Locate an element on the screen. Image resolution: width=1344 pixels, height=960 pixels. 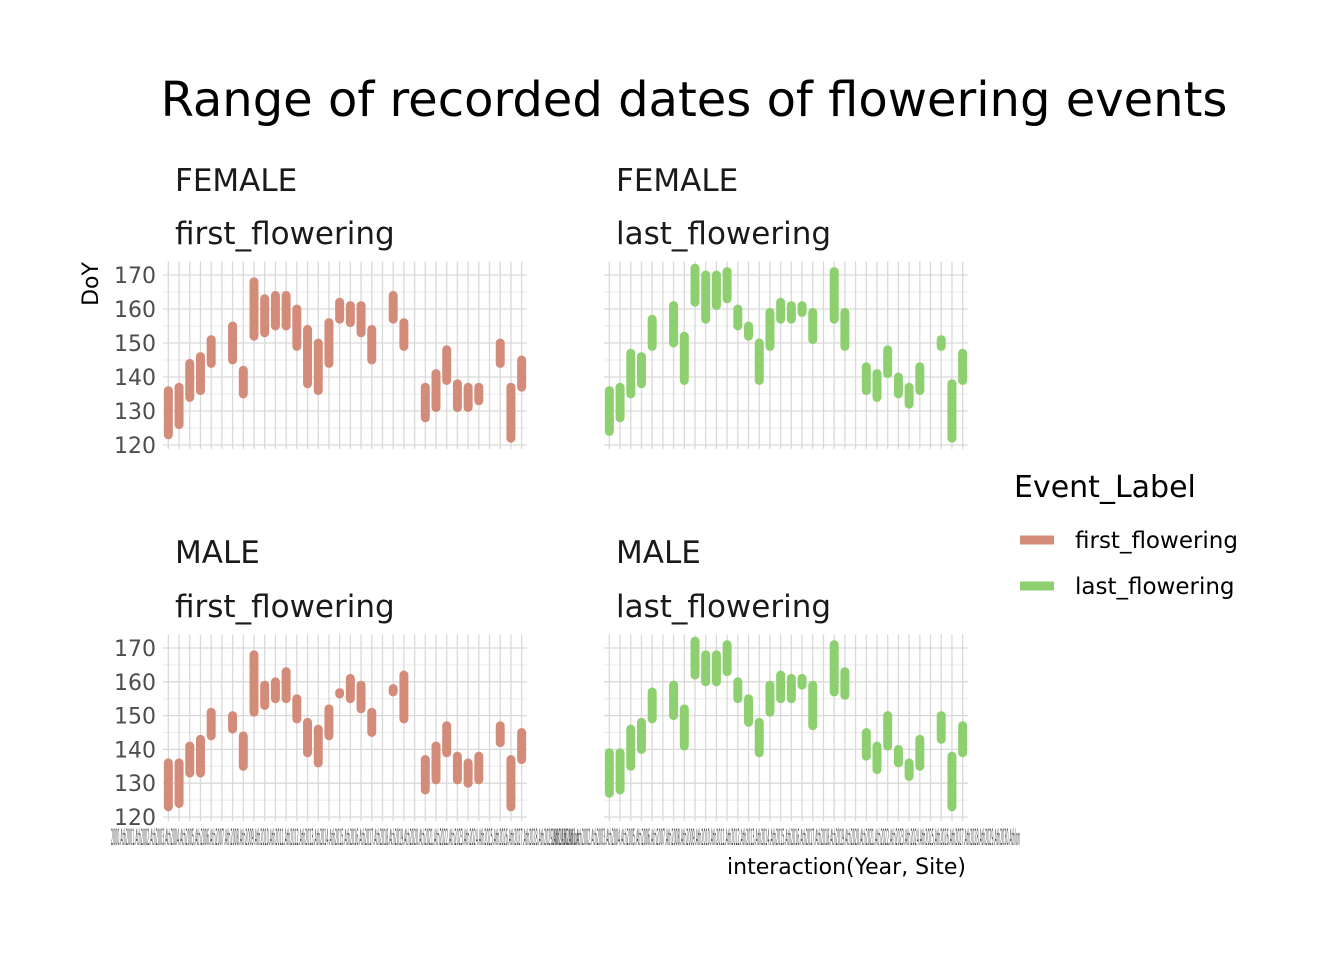
legend-items: first_flowering last_flowering is located at coordinates (1129, 564).